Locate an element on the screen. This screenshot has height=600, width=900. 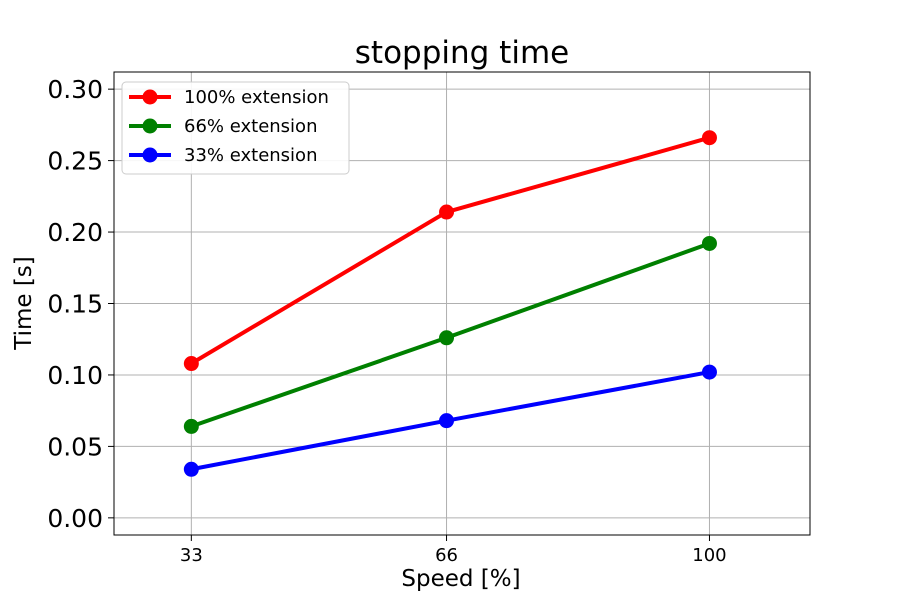
legend-label: 33% extension is located at coordinates (250, 155).